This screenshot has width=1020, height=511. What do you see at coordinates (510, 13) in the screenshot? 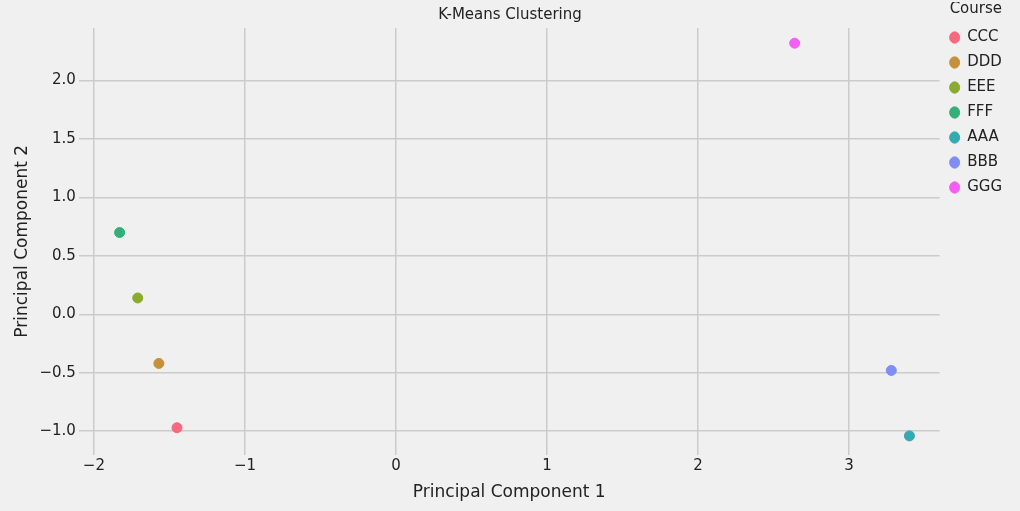
I see `chart-title: K-Means Clustering` at bounding box center [510, 13].